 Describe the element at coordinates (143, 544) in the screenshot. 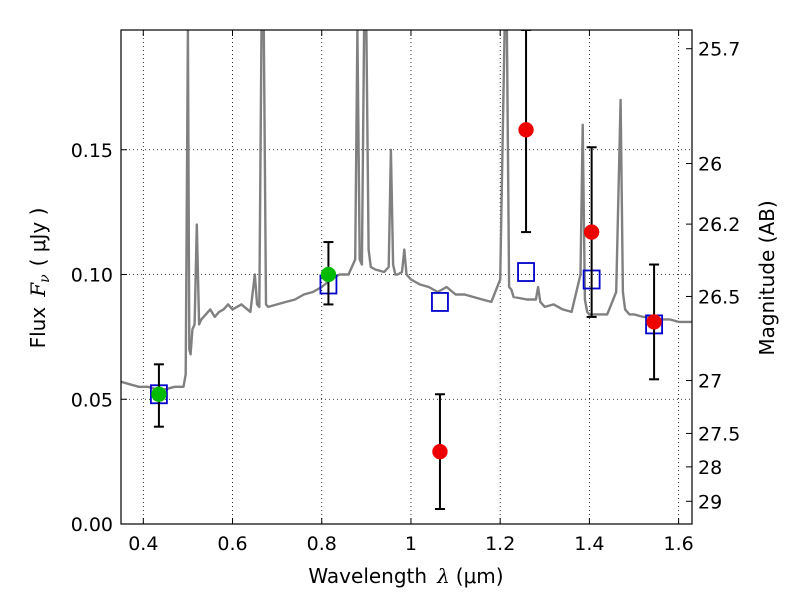

I see `x-tick-label: 0.4` at that location.